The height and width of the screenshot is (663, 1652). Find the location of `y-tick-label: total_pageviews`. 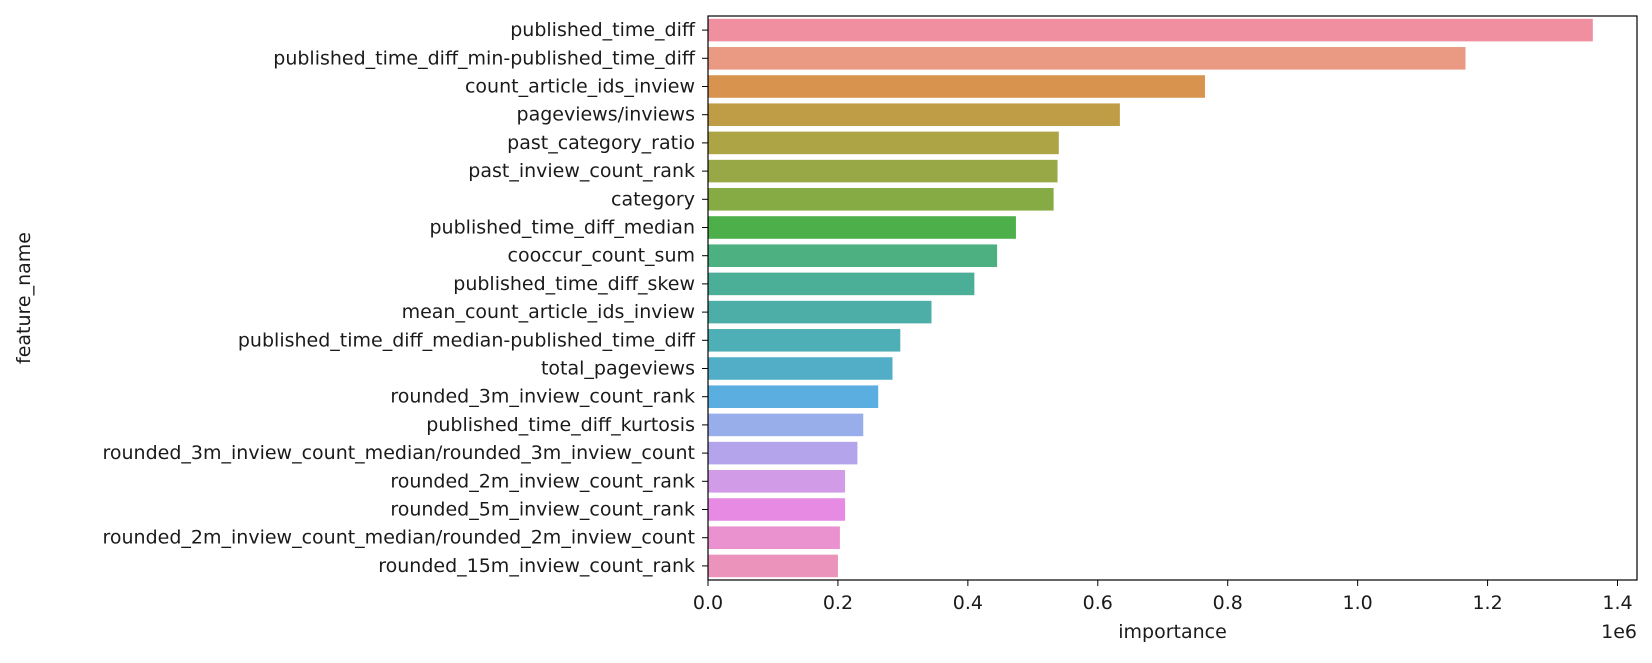

y-tick-label: total_pageviews is located at coordinates (618, 369).